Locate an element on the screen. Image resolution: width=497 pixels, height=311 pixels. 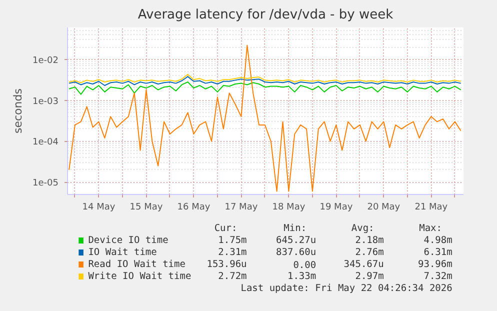
text: Max: is located at coordinates (430, 228).